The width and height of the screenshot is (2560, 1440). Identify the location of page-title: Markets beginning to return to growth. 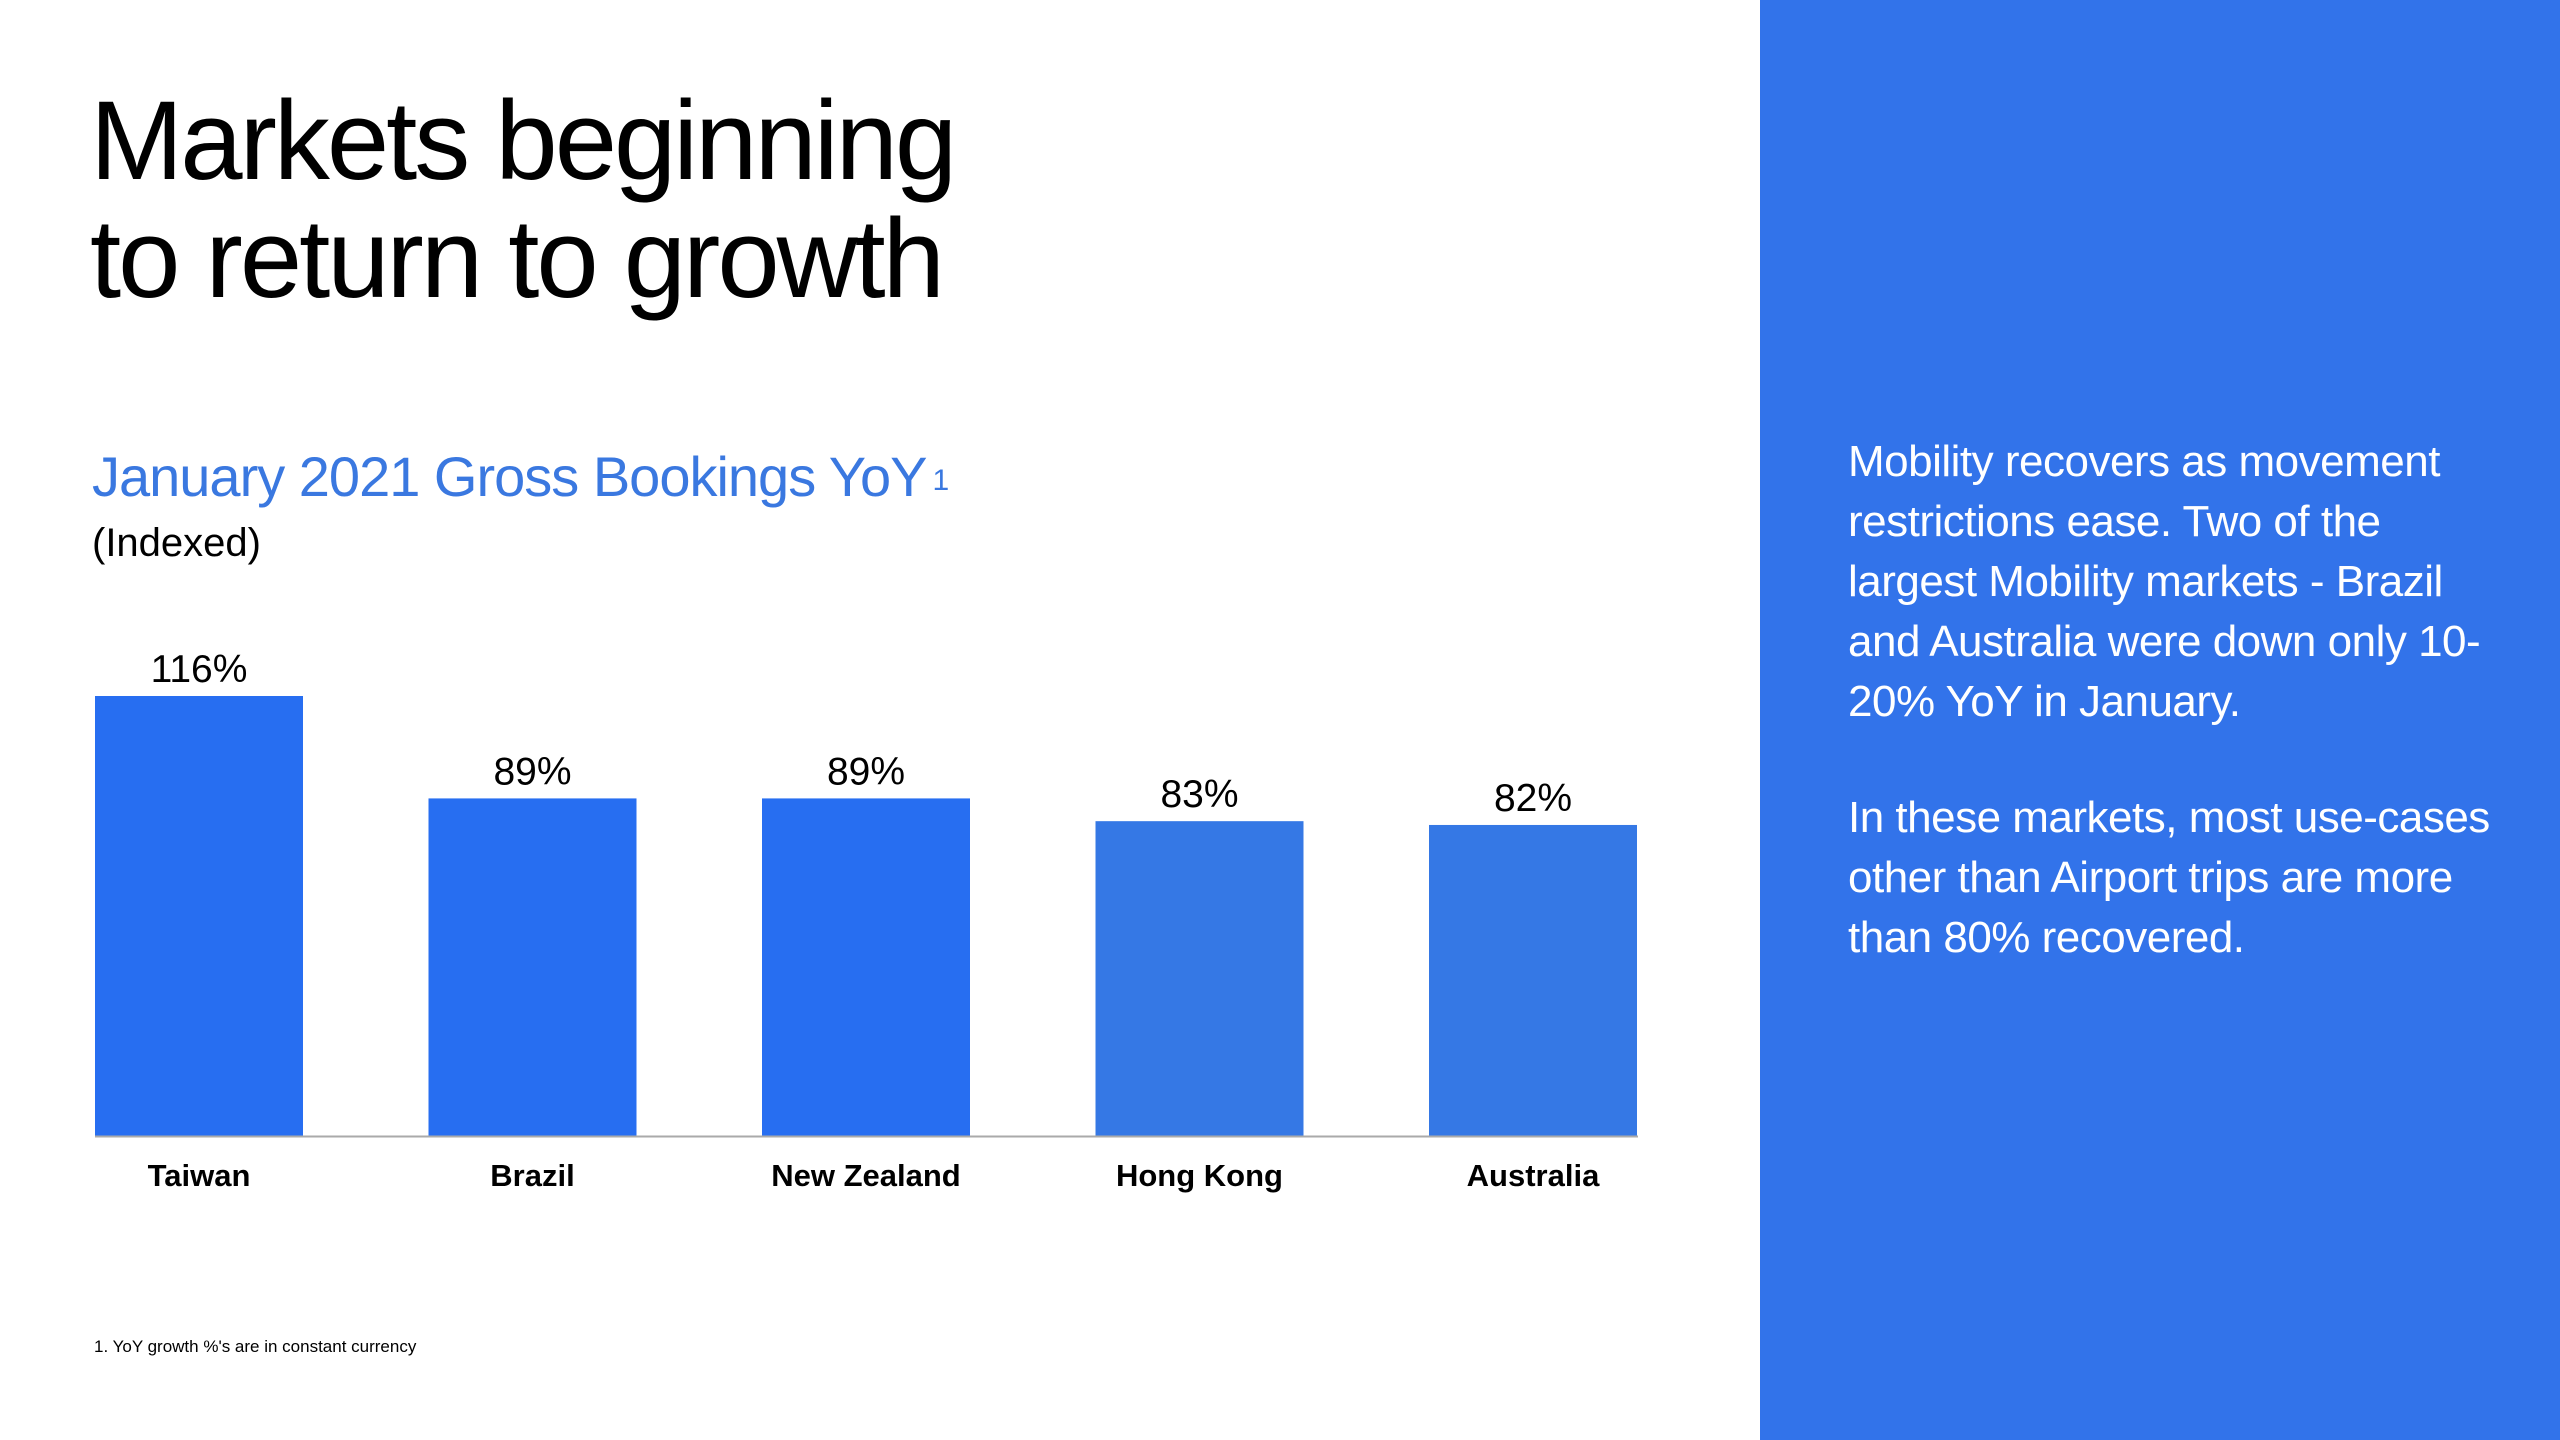
(840, 200).